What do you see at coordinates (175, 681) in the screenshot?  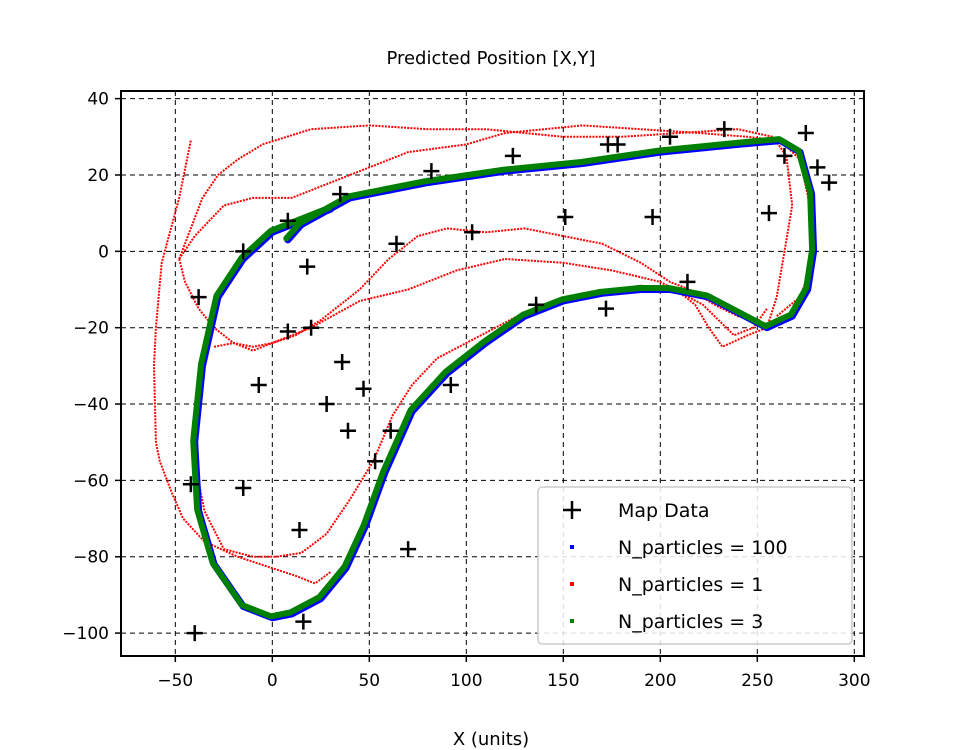 I see `x-tick-label: −50` at bounding box center [175, 681].